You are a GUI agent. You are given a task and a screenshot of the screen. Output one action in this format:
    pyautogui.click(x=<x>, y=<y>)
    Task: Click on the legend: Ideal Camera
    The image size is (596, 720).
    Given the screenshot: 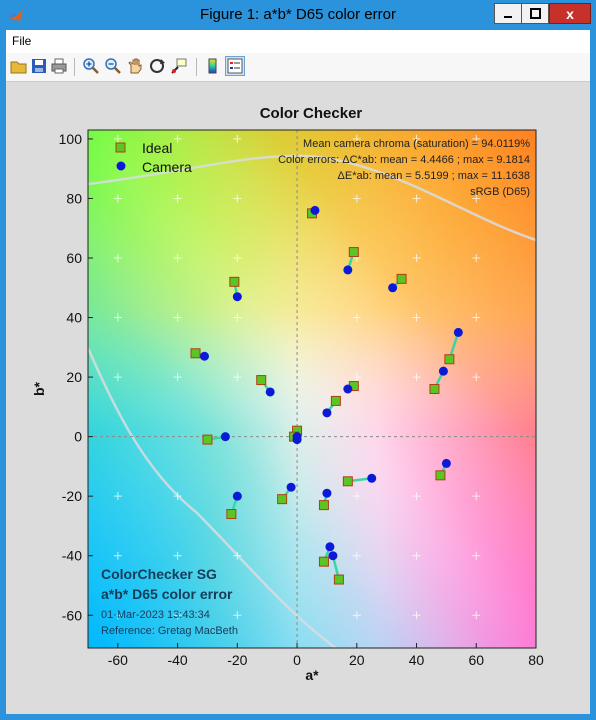 What is the action you would take?
    pyautogui.click(x=153, y=157)
    